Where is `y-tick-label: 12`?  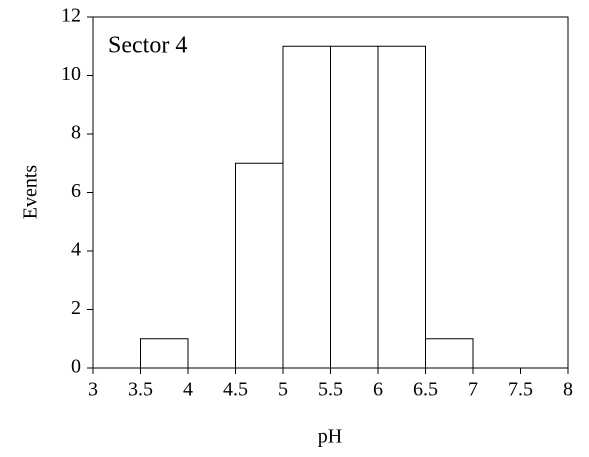 y-tick-label: 12 is located at coordinates (71, 16).